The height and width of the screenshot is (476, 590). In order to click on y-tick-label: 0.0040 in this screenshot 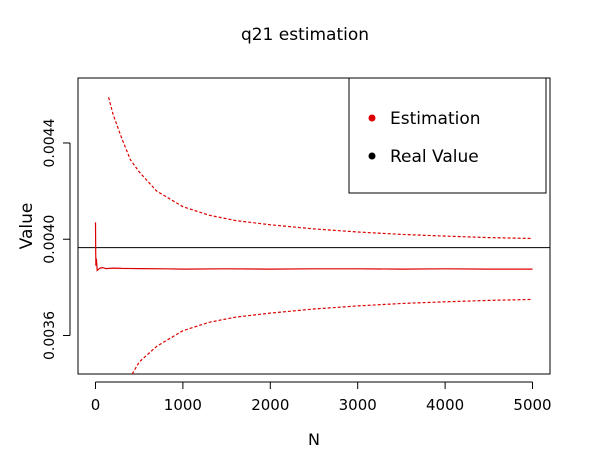, I will do `click(50, 239)`.